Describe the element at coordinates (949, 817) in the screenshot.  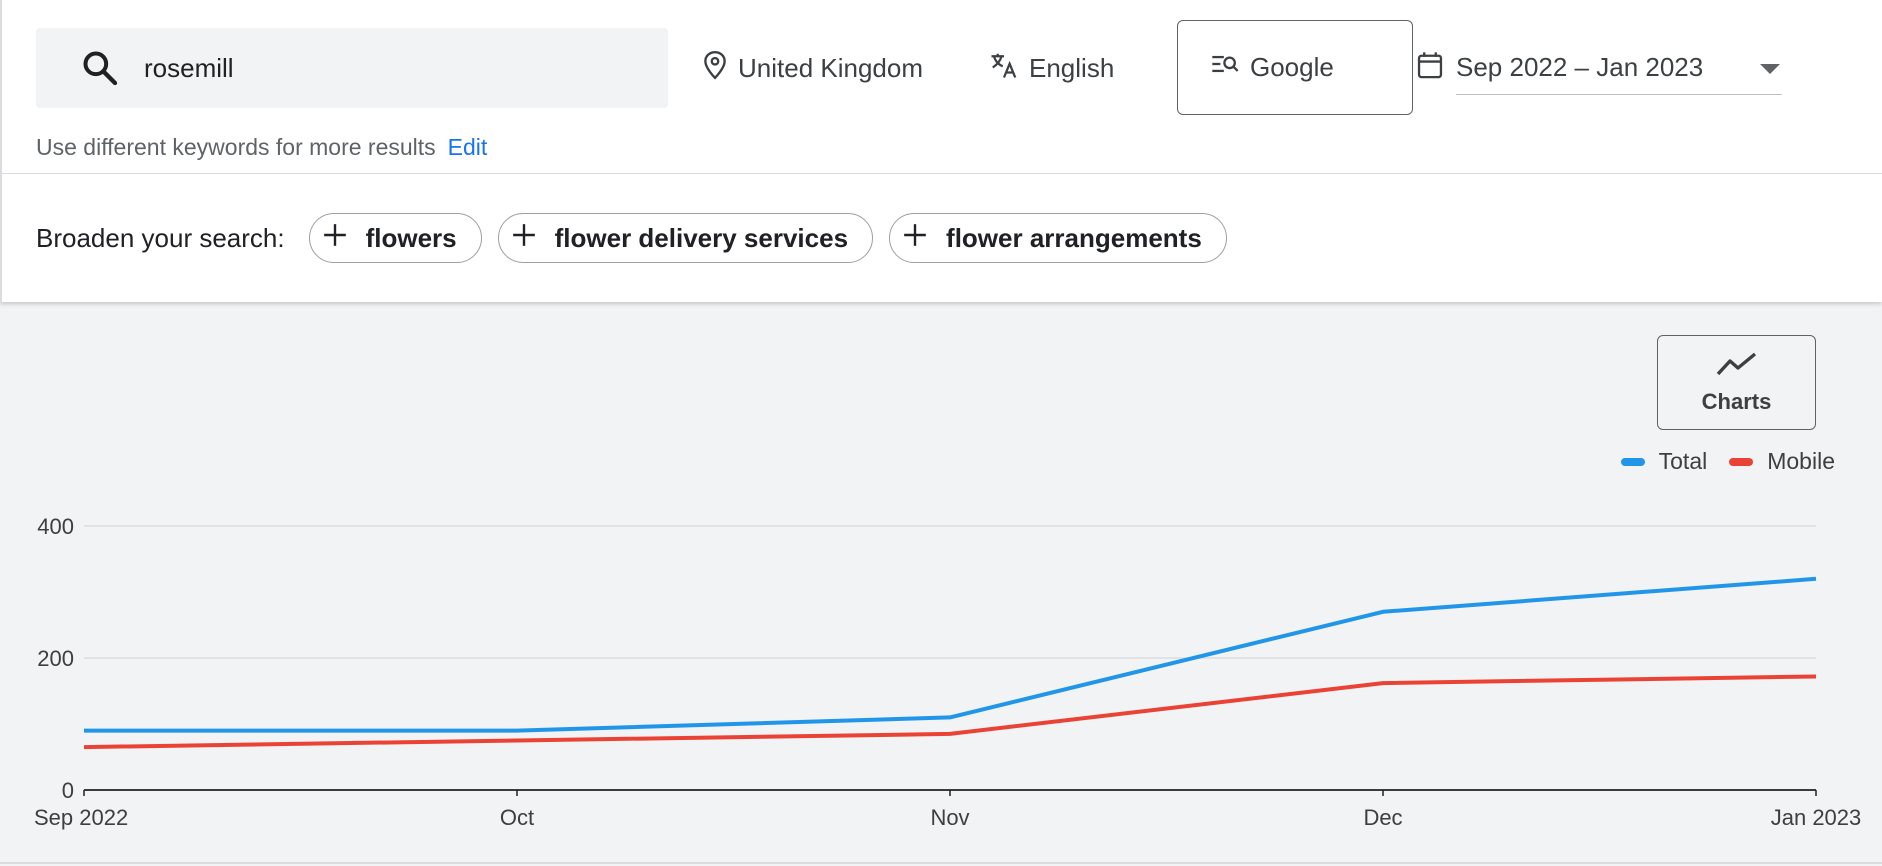
I see `x-tick-label: Nov` at that location.